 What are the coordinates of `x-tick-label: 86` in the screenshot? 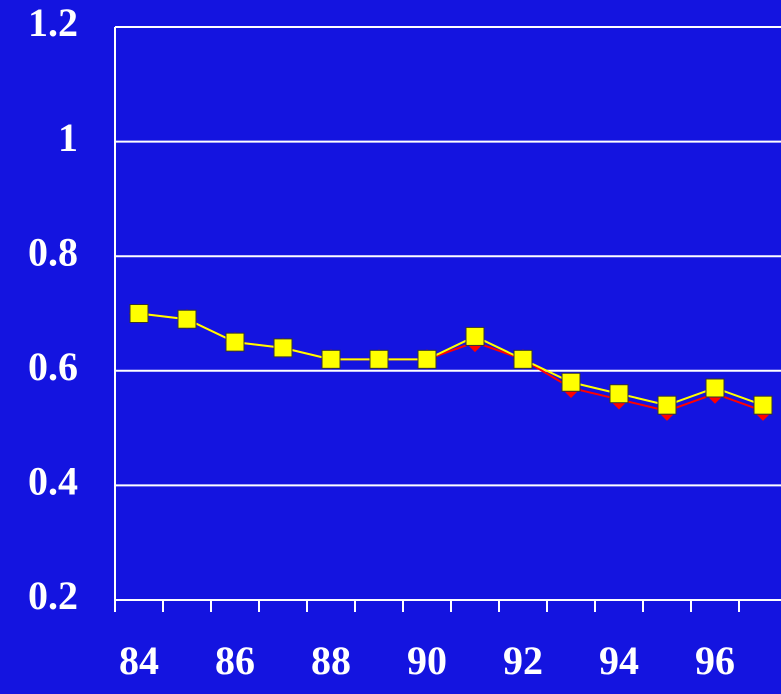 It's located at (235, 660).